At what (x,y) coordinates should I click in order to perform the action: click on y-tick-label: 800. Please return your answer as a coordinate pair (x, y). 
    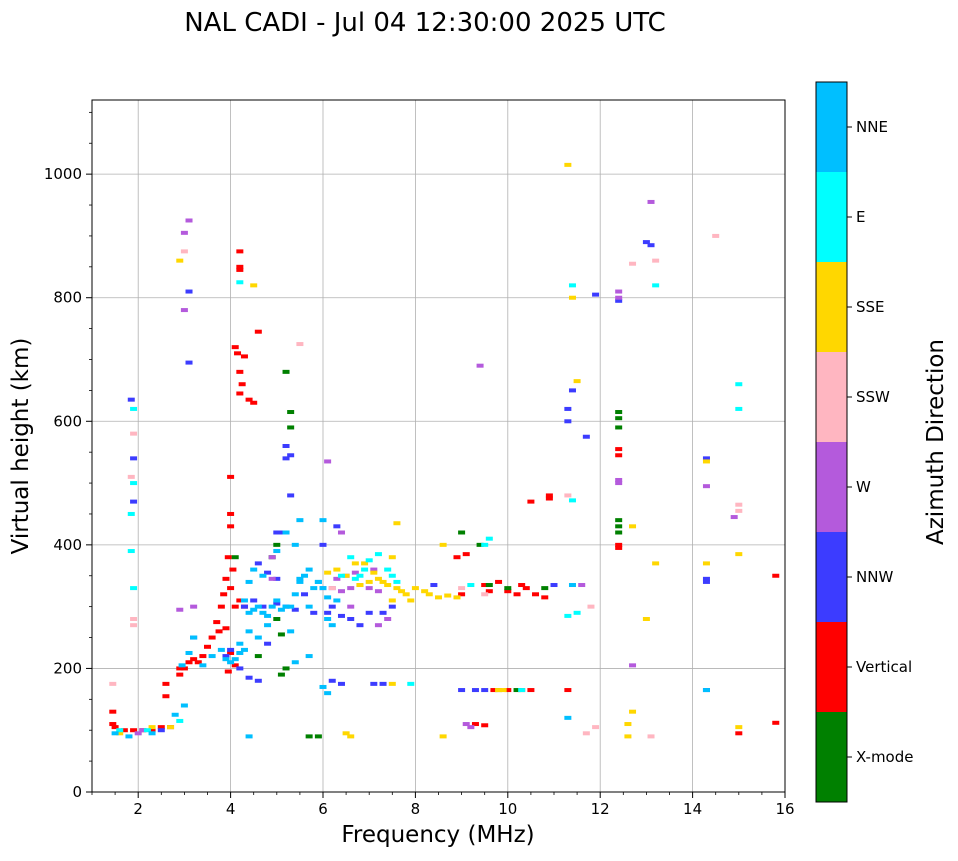
    Looking at the image, I should click on (67, 298).